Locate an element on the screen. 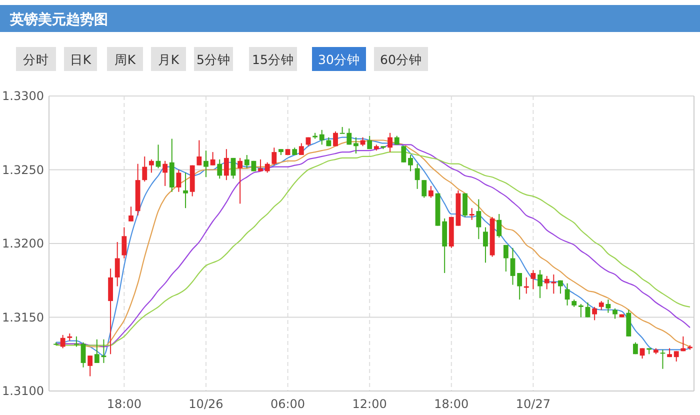  text: 周K is located at coordinates (125, 59).